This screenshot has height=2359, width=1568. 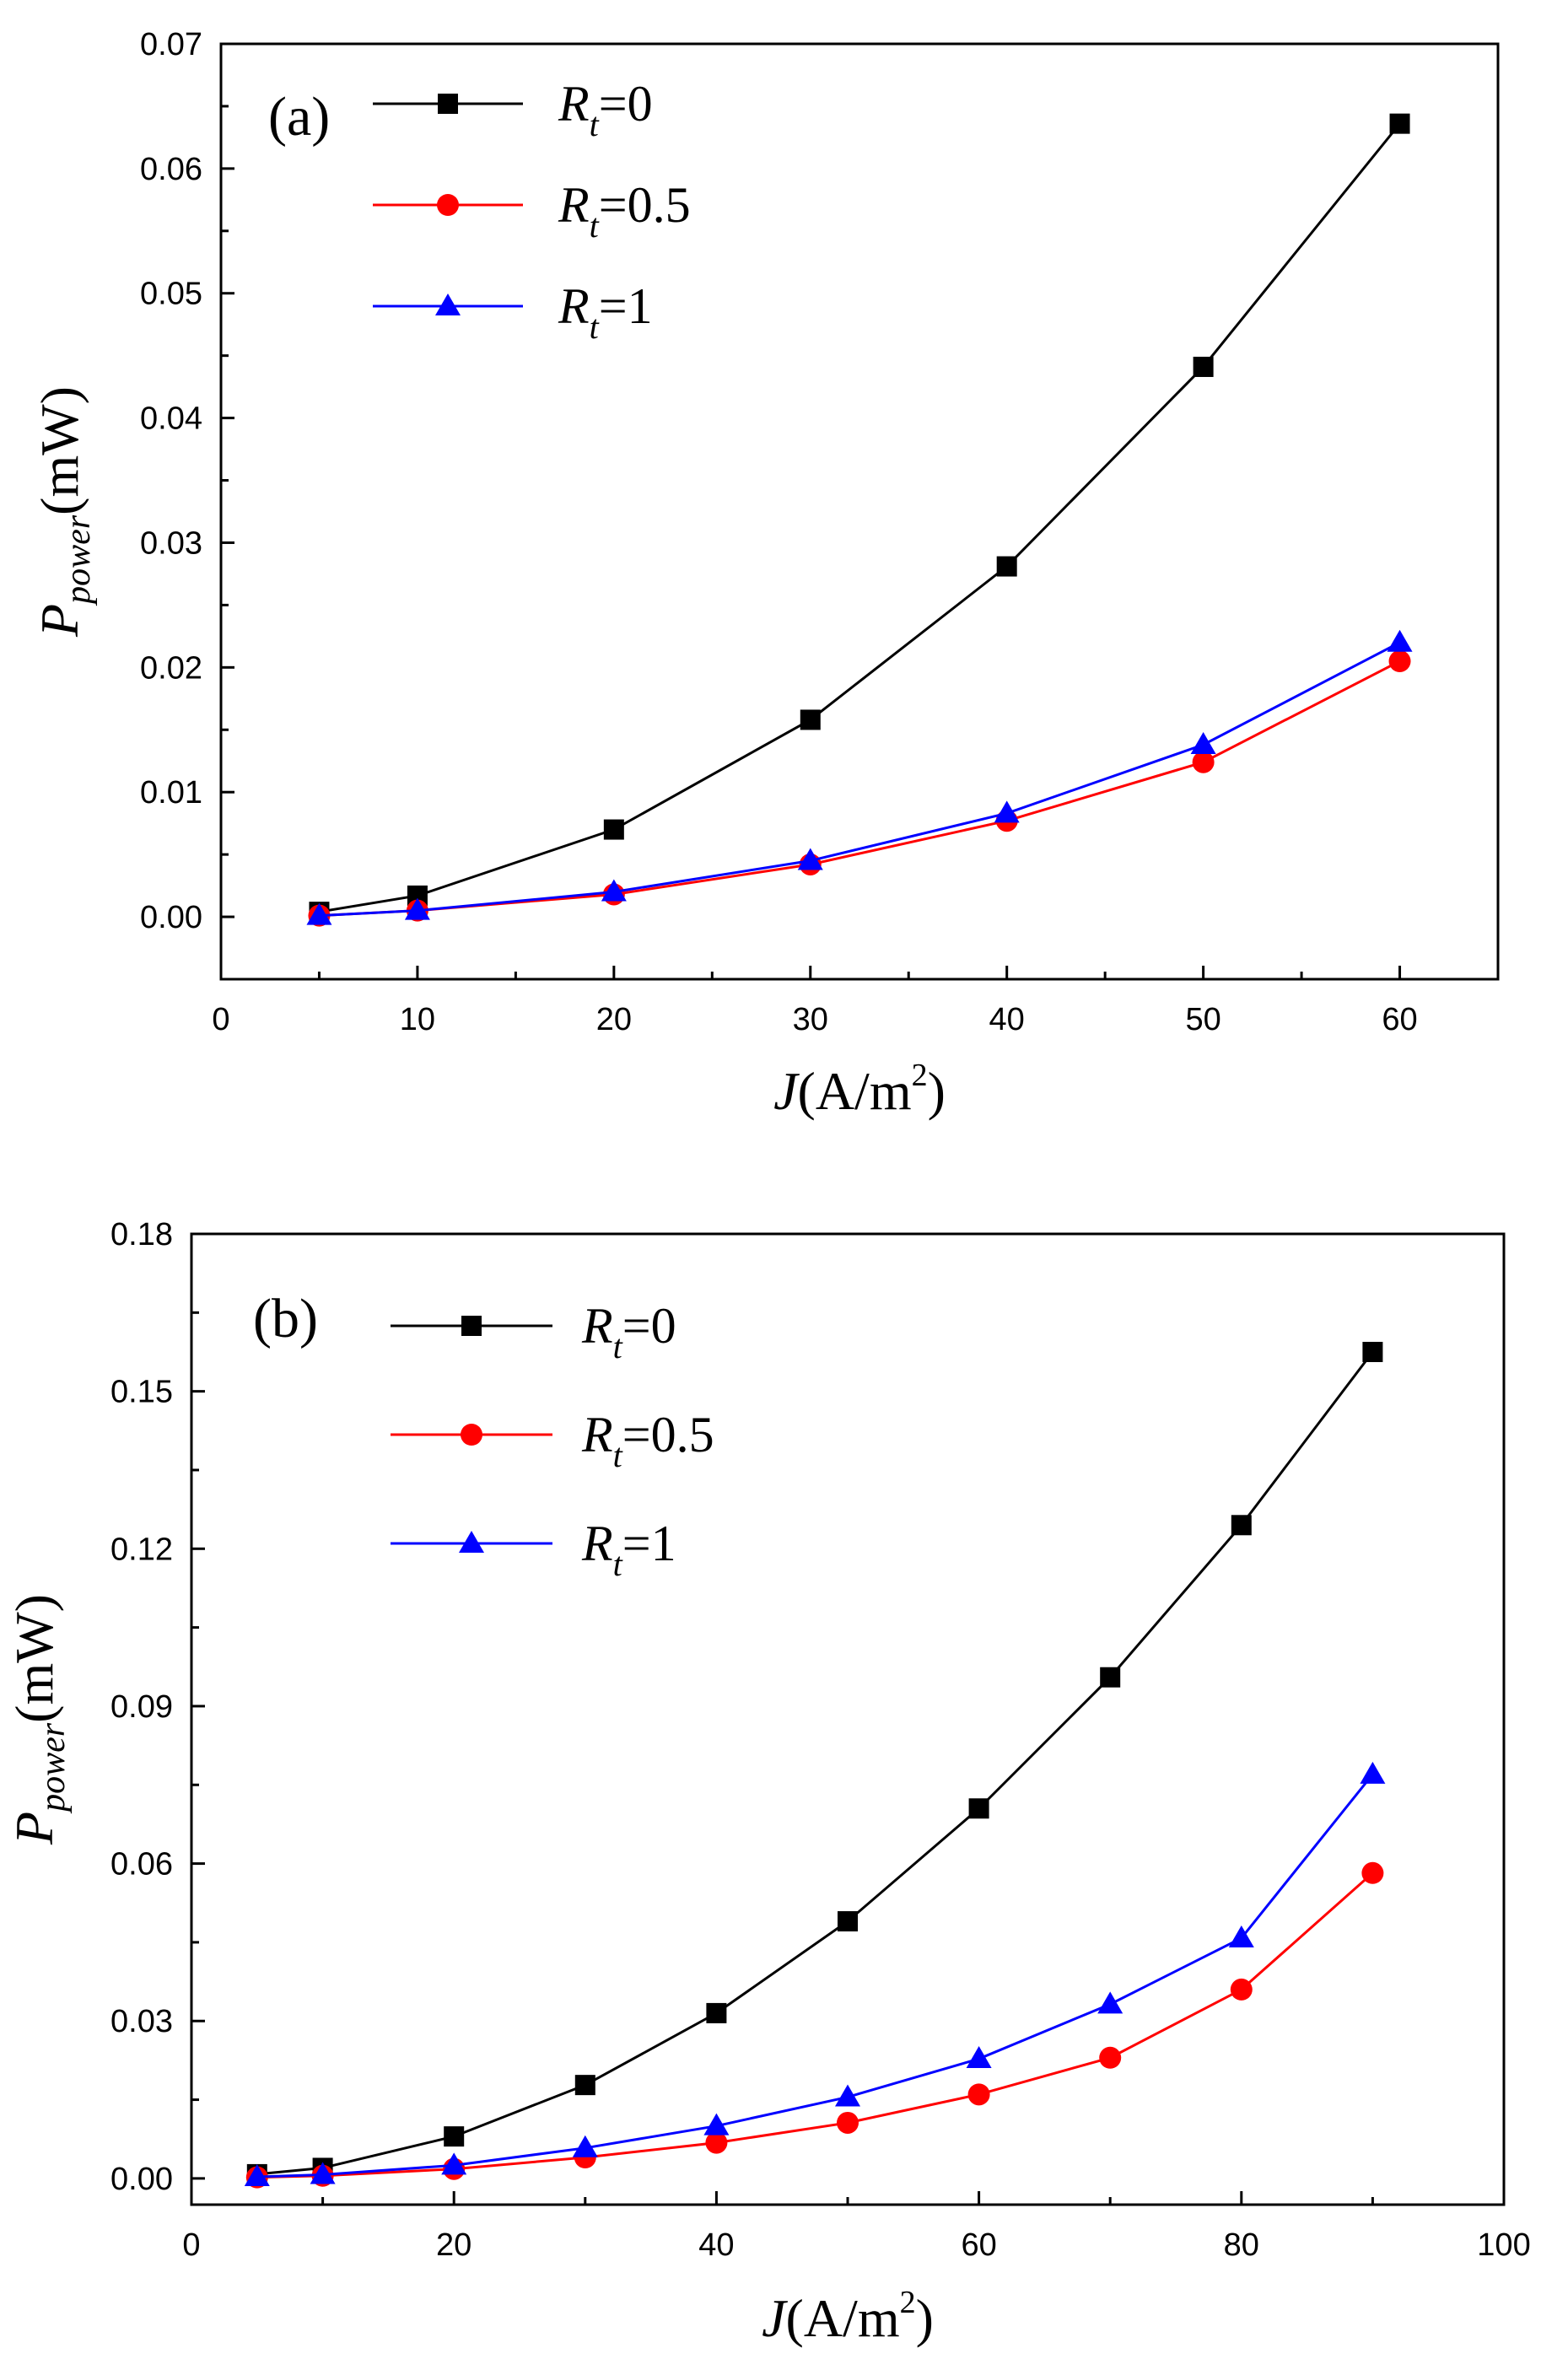 What do you see at coordinates (1241, 2245) in the screenshot?
I see `x-tick-label: 80` at bounding box center [1241, 2245].